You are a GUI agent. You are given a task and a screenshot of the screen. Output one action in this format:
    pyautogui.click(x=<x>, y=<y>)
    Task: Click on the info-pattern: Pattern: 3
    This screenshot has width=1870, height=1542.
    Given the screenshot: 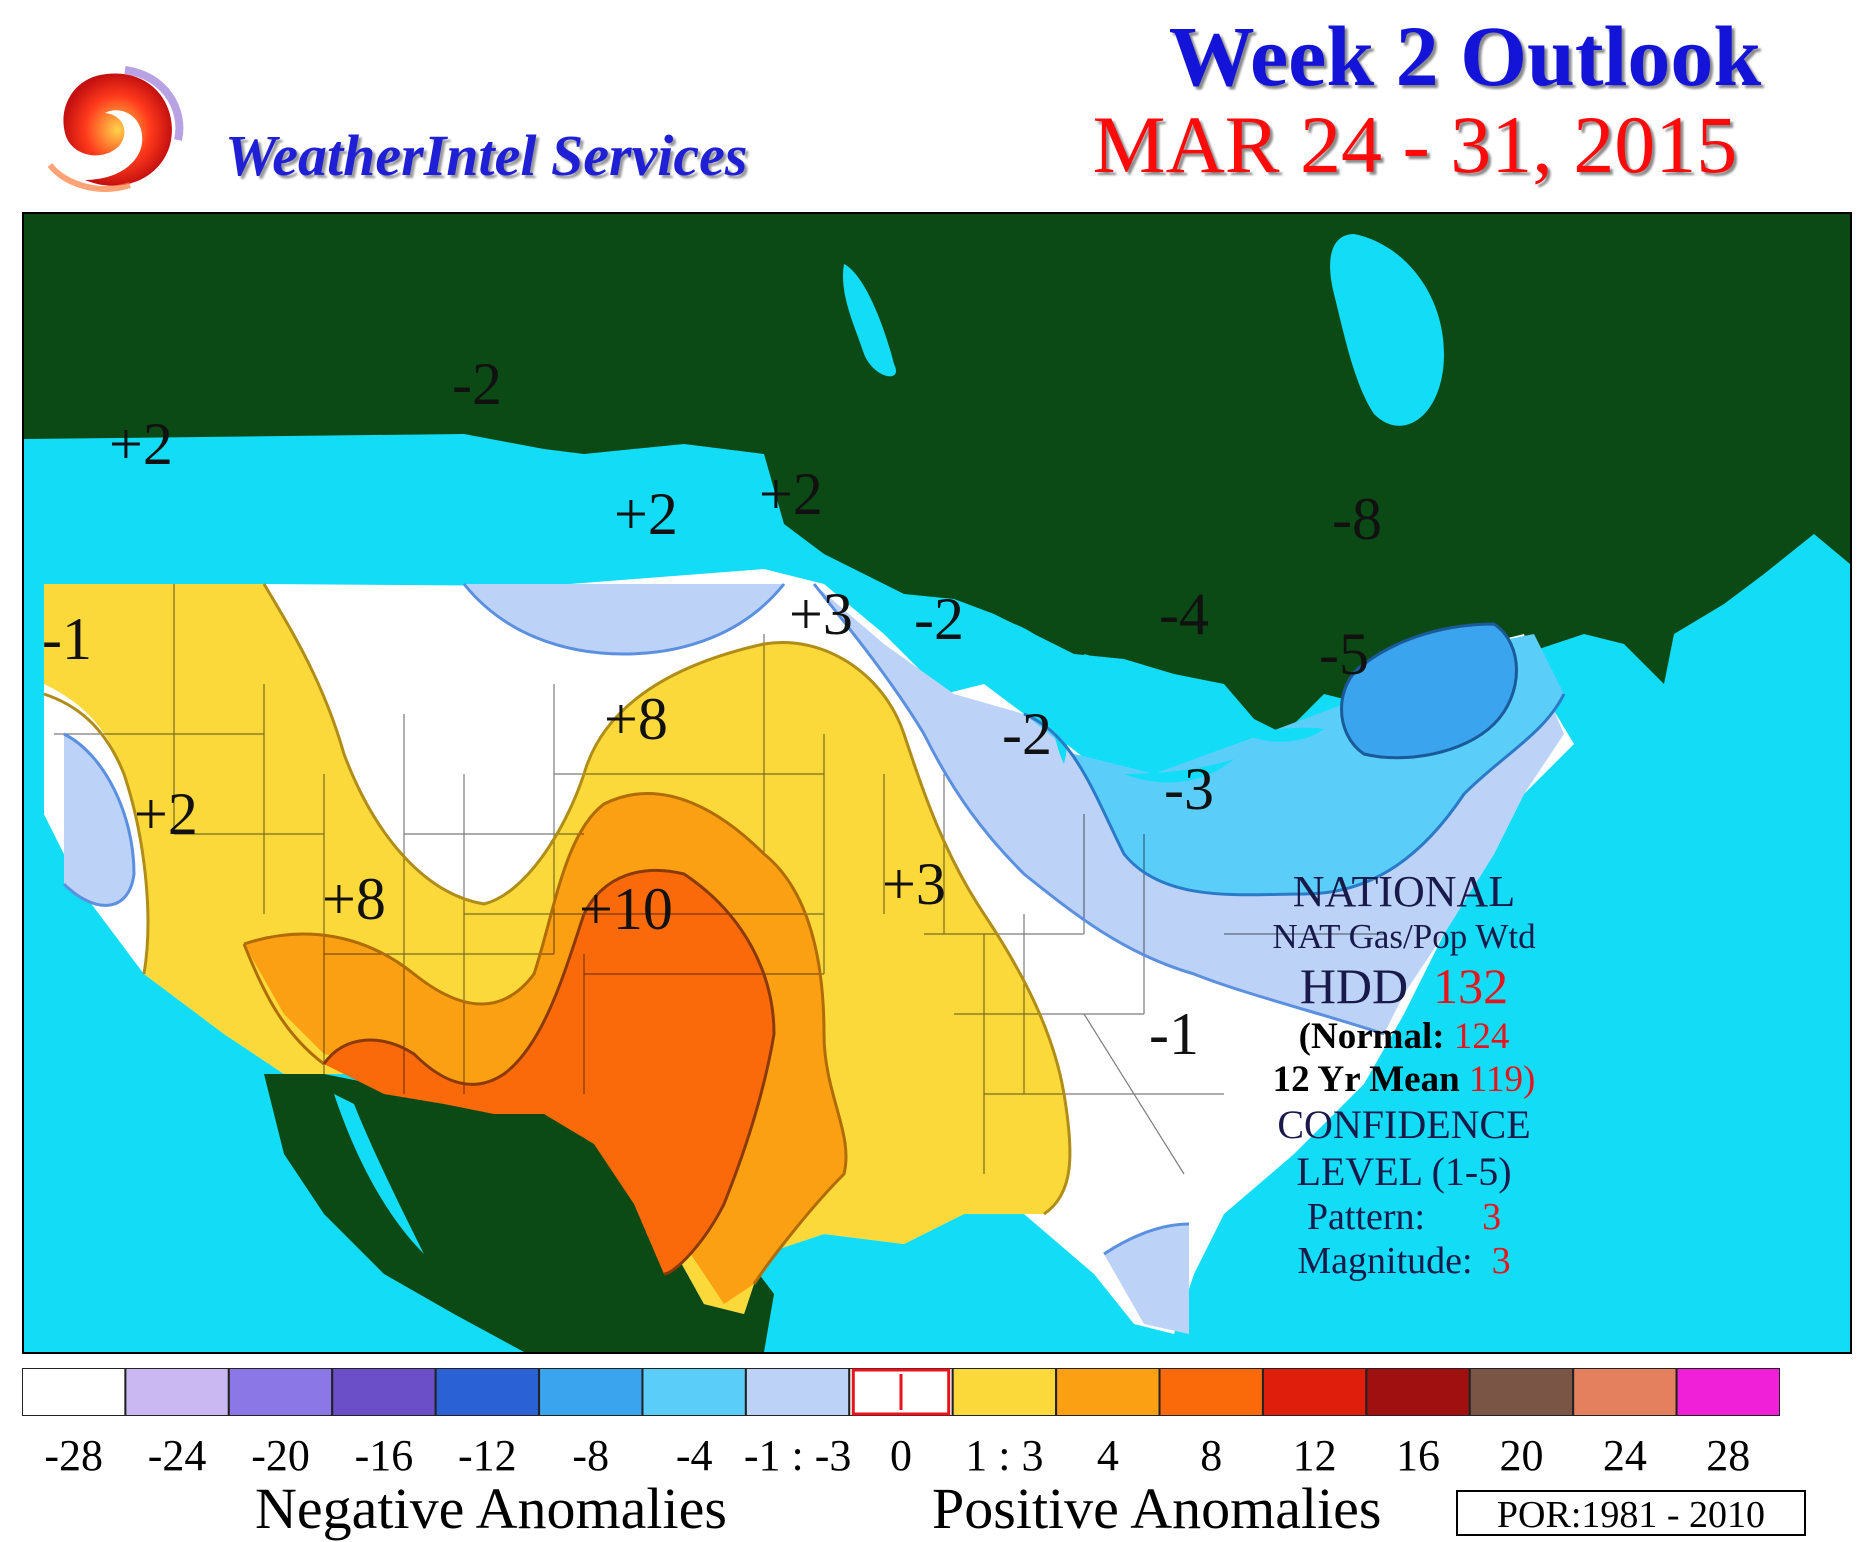 What is the action you would take?
    pyautogui.click(x=1404, y=1217)
    